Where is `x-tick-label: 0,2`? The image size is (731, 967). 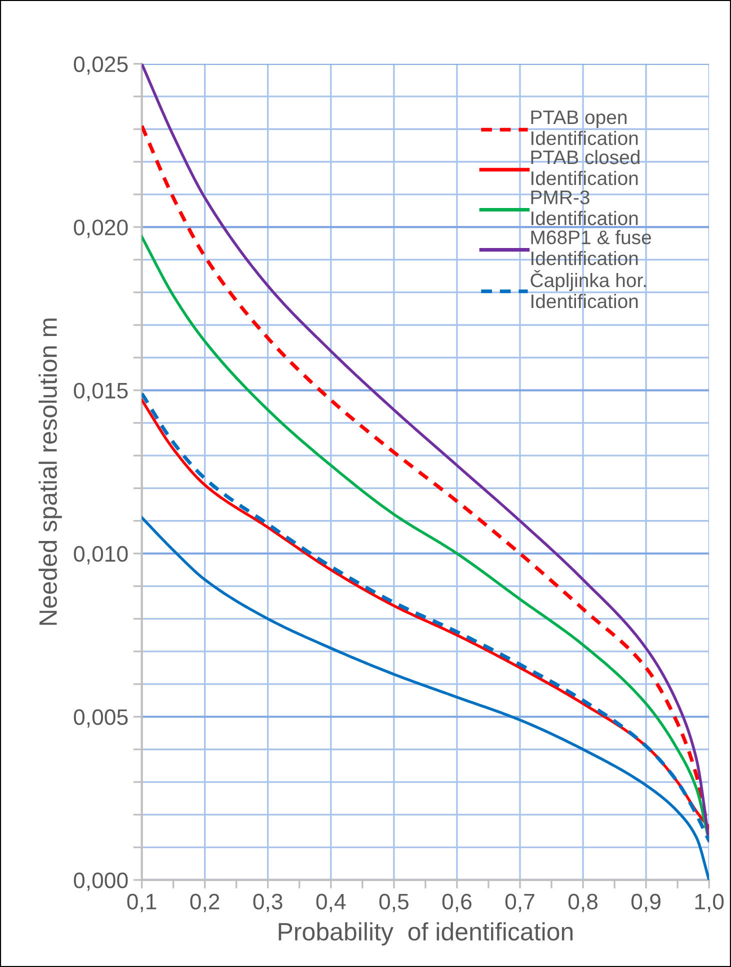
x-tick-label: 0,2 is located at coordinates (205, 903).